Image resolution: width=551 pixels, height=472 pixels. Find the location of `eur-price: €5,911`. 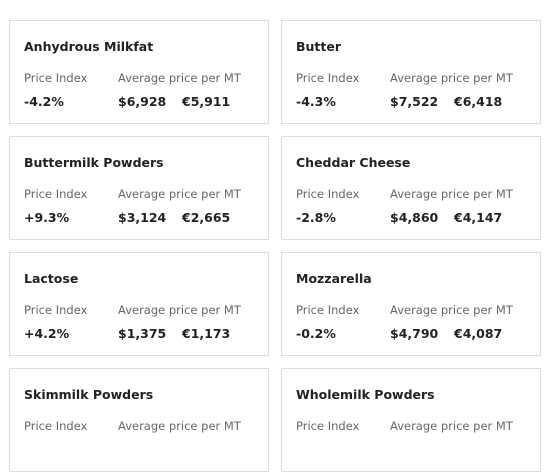

eur-price: €5,911 is located at coordinates (206, 101).